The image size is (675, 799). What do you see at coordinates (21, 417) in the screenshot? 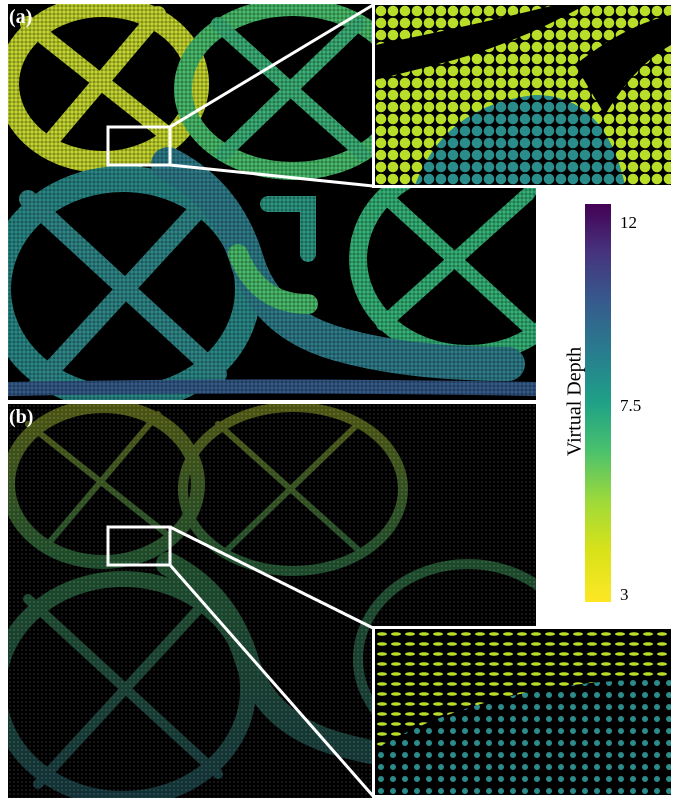
I see `panel-b-label: (b)` at bounding box center [21, 417].